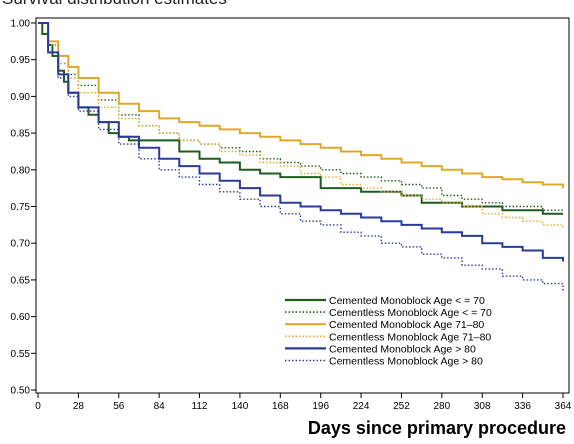 The image size is (574, 444). What do you see at coordinates (401, 406) in the screenshot?
I see `x-tick-label: 252` at bounding box center [401, 406].